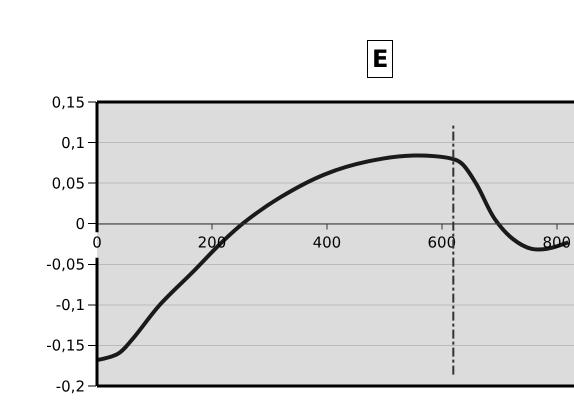 Image resolution: width=574 pixels, height=406 pixels. Describe the element at coordinates (380, 59) in the screenshot. I see `text: E` at that location.